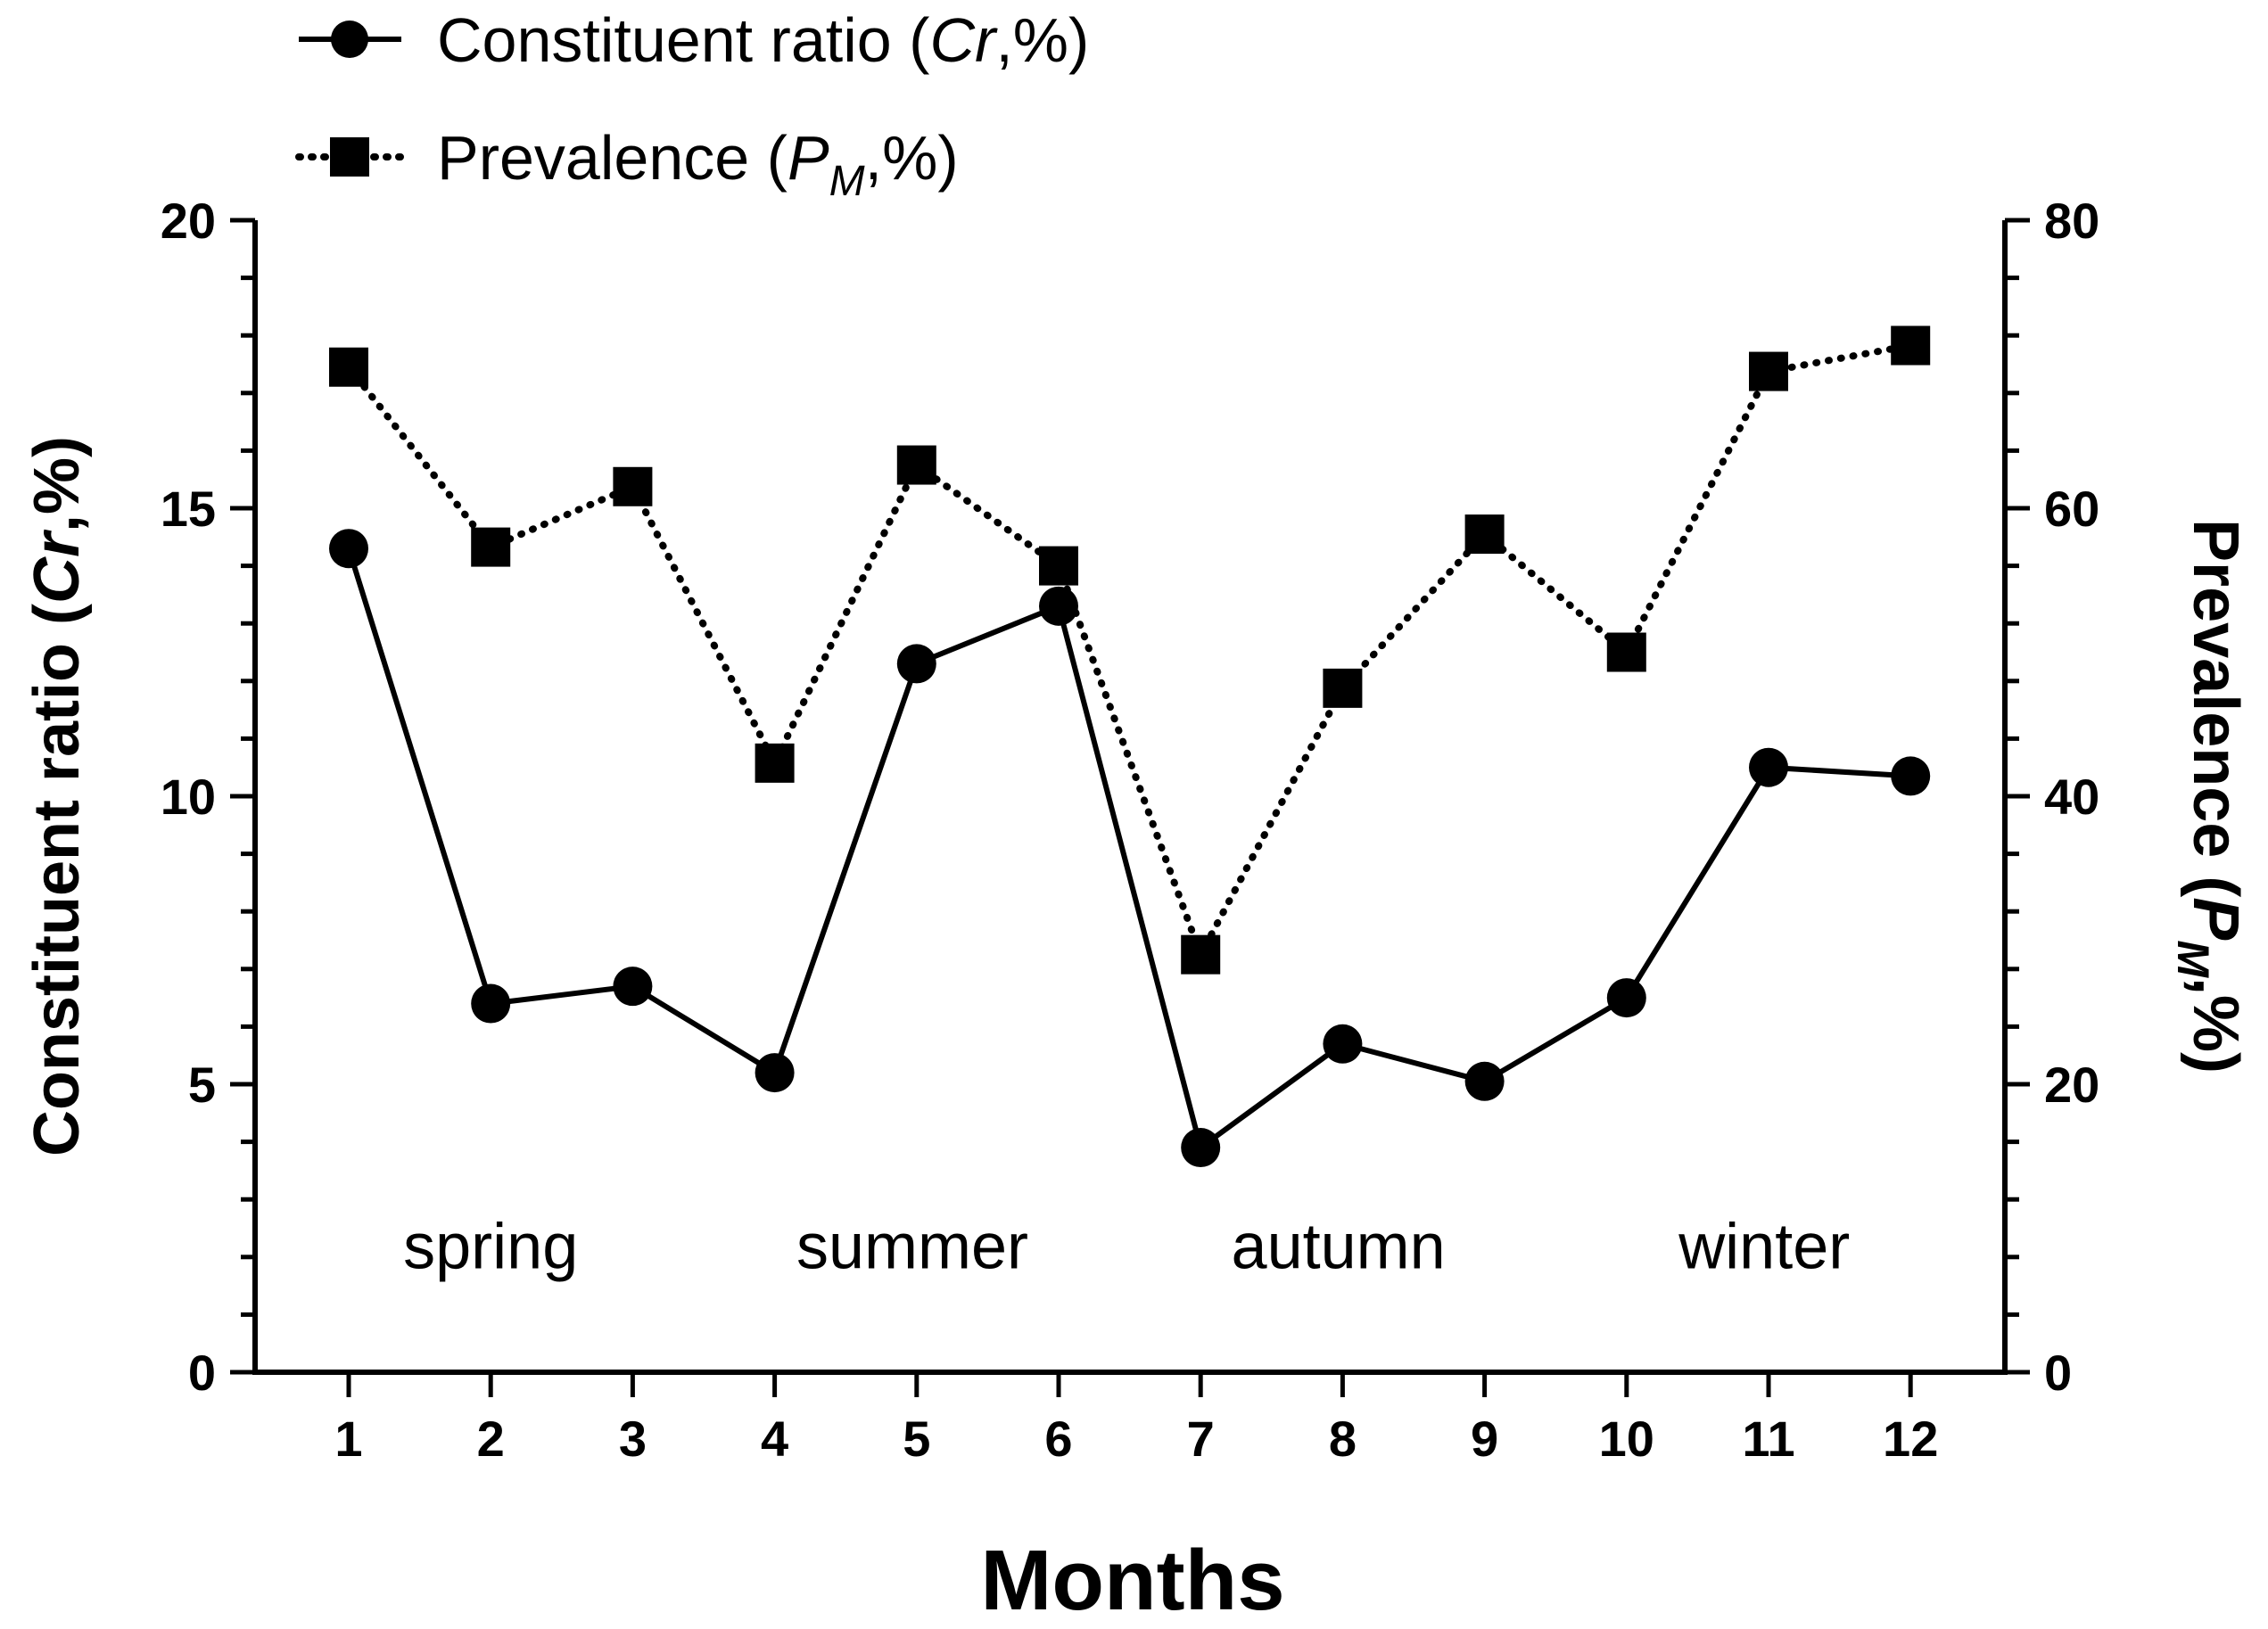 This screenshot has height=1629, width=2268. What do you see at coordinates (775, 1439) in the screenshot?
I see `x-tick-label: 4` at bounding box center [775, 1439].